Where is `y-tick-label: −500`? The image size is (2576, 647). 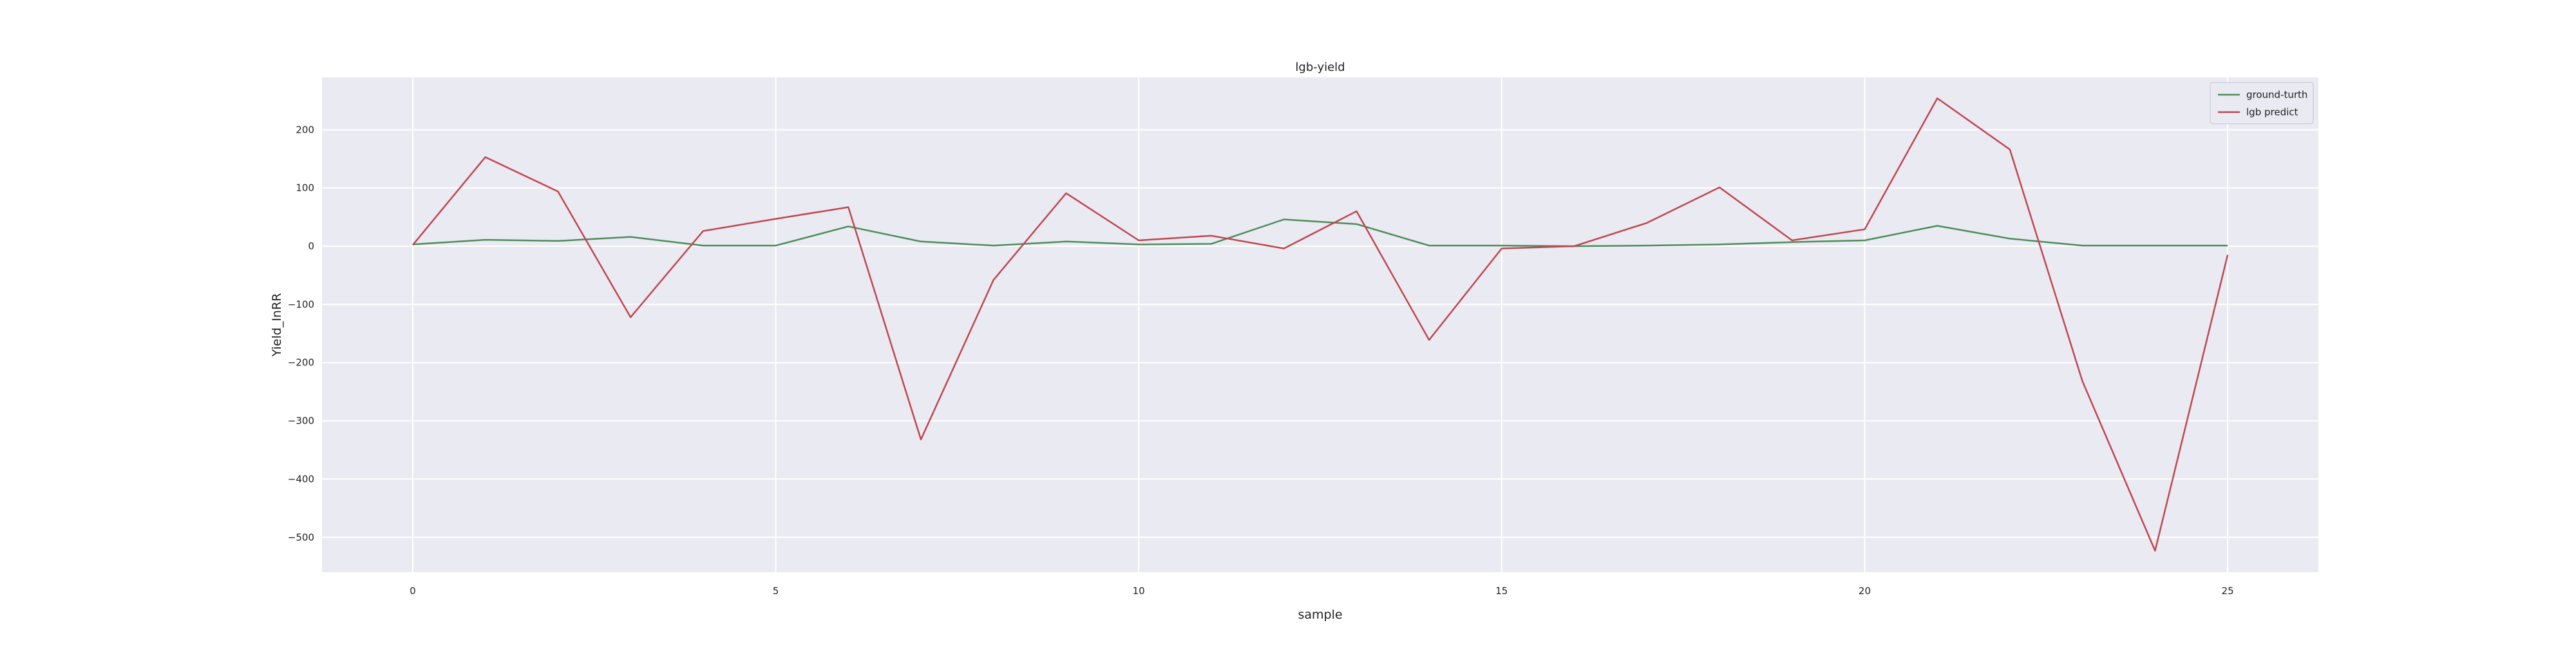
y-tick-label: −500 is located at coordinates (301, 537).